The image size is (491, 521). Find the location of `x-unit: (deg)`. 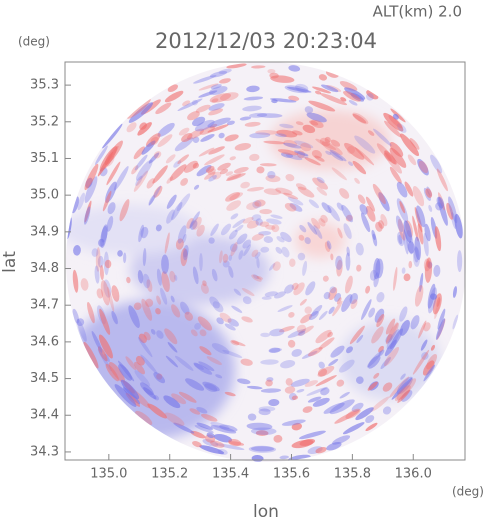

x-unit: (deg) is located at coordinates (468, 492).